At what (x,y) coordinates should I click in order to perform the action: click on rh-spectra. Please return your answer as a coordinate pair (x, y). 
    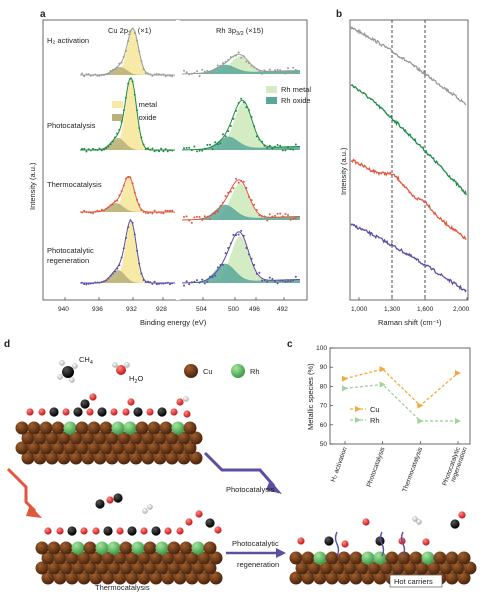
    Looking at the image, I should click on (241, 169).